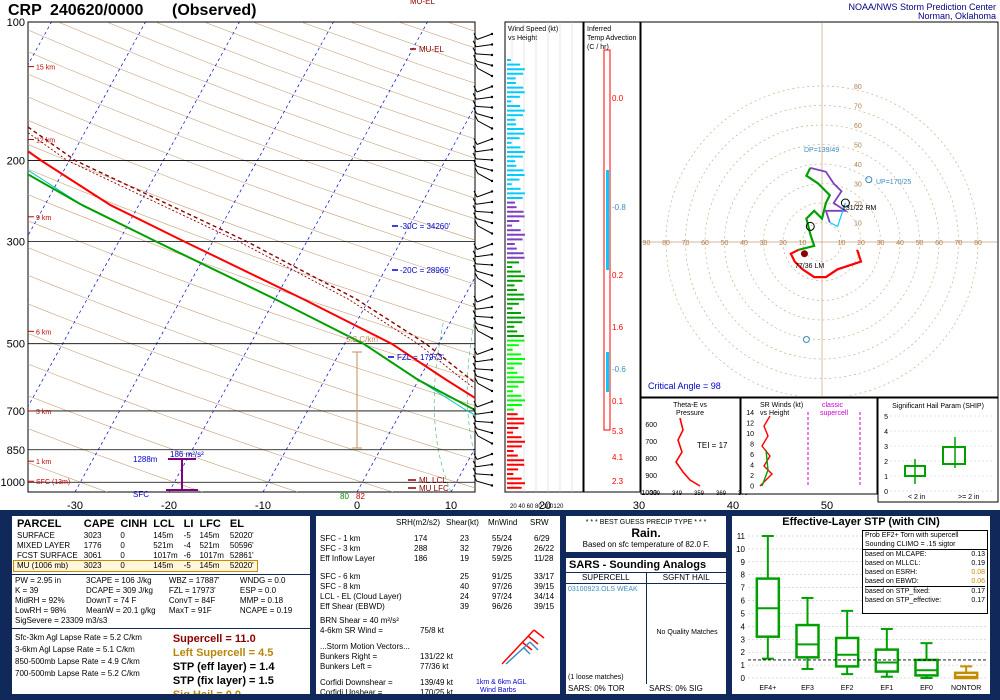 The width and height of the screenshot is (1000, 700). What do you see at coordinates (92, 545) in the screenshot?
I see `cell: 1776` at bounding box center [92, 545].